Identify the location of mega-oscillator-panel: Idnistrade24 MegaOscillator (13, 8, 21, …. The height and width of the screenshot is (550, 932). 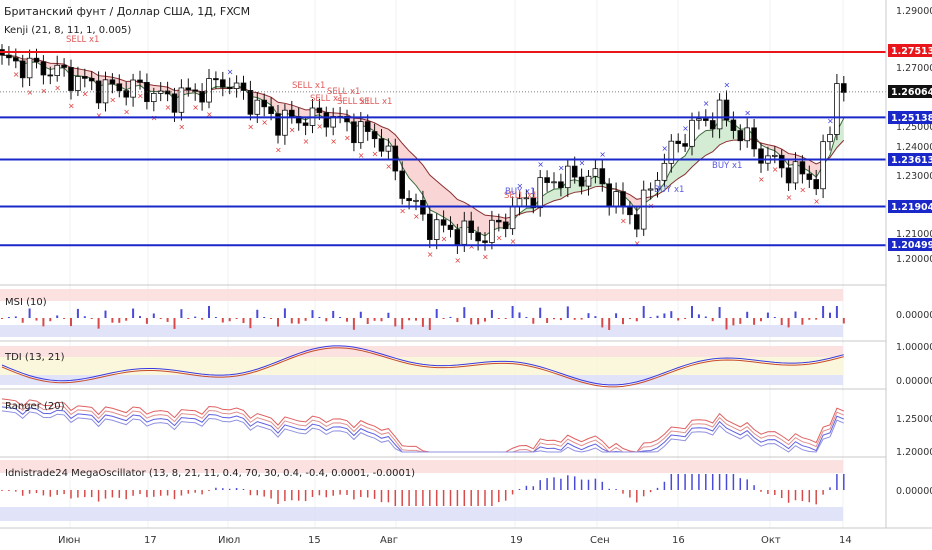
(468, 482).